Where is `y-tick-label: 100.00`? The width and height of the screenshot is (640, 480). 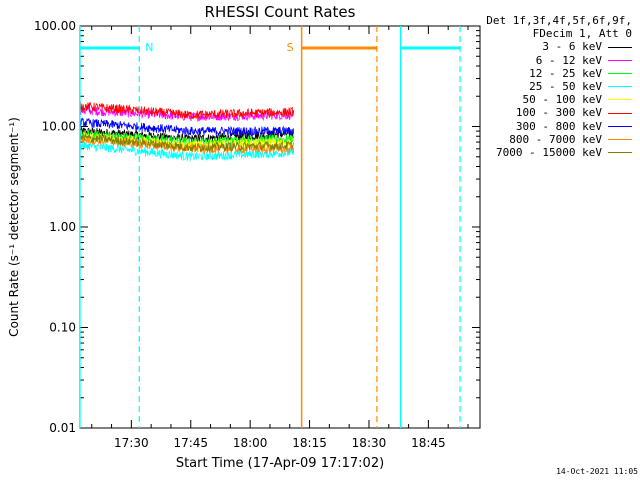 y-tick-label: 100.00 is located at coordinates (55, 26).